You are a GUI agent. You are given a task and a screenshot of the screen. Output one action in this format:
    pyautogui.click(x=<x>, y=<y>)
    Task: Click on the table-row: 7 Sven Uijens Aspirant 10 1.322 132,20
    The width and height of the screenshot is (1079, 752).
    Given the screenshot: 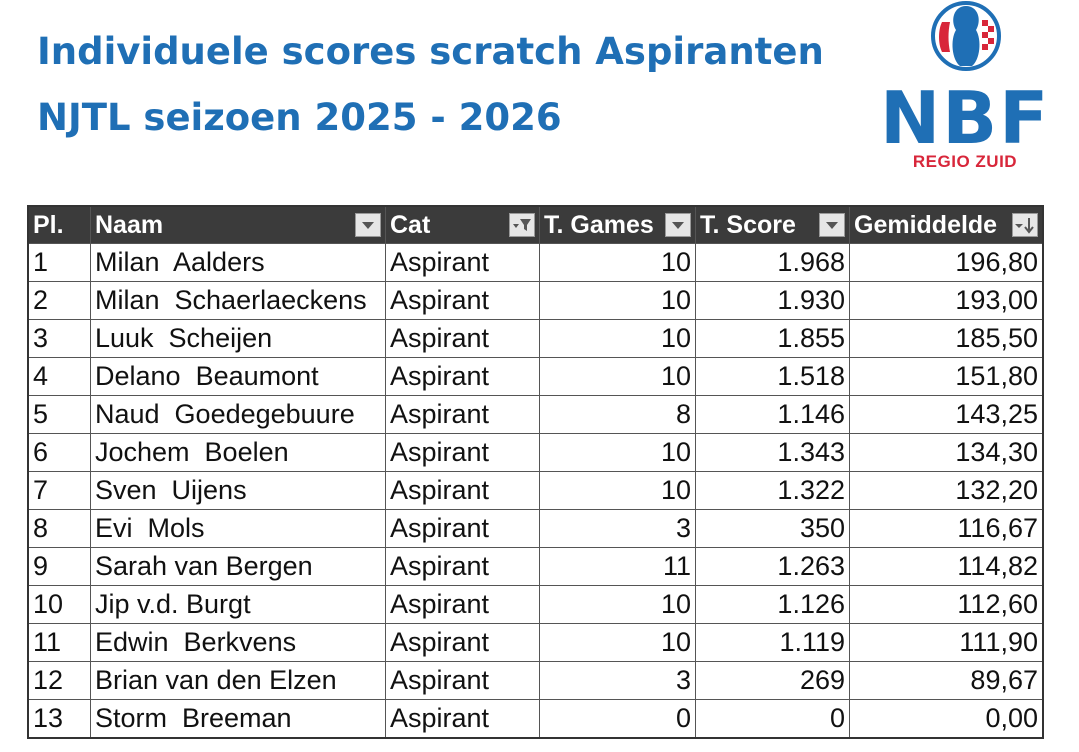 What is the action you would take?
    pyautogui.click(x=535, y=490)
    